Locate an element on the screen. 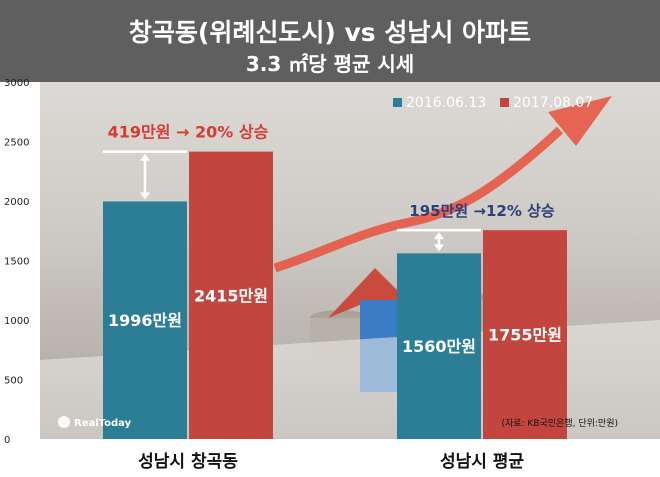 The width and height of the screenshot is (660, 477). bar-value-label: 1560만원 is located at coordinates (439, 346).